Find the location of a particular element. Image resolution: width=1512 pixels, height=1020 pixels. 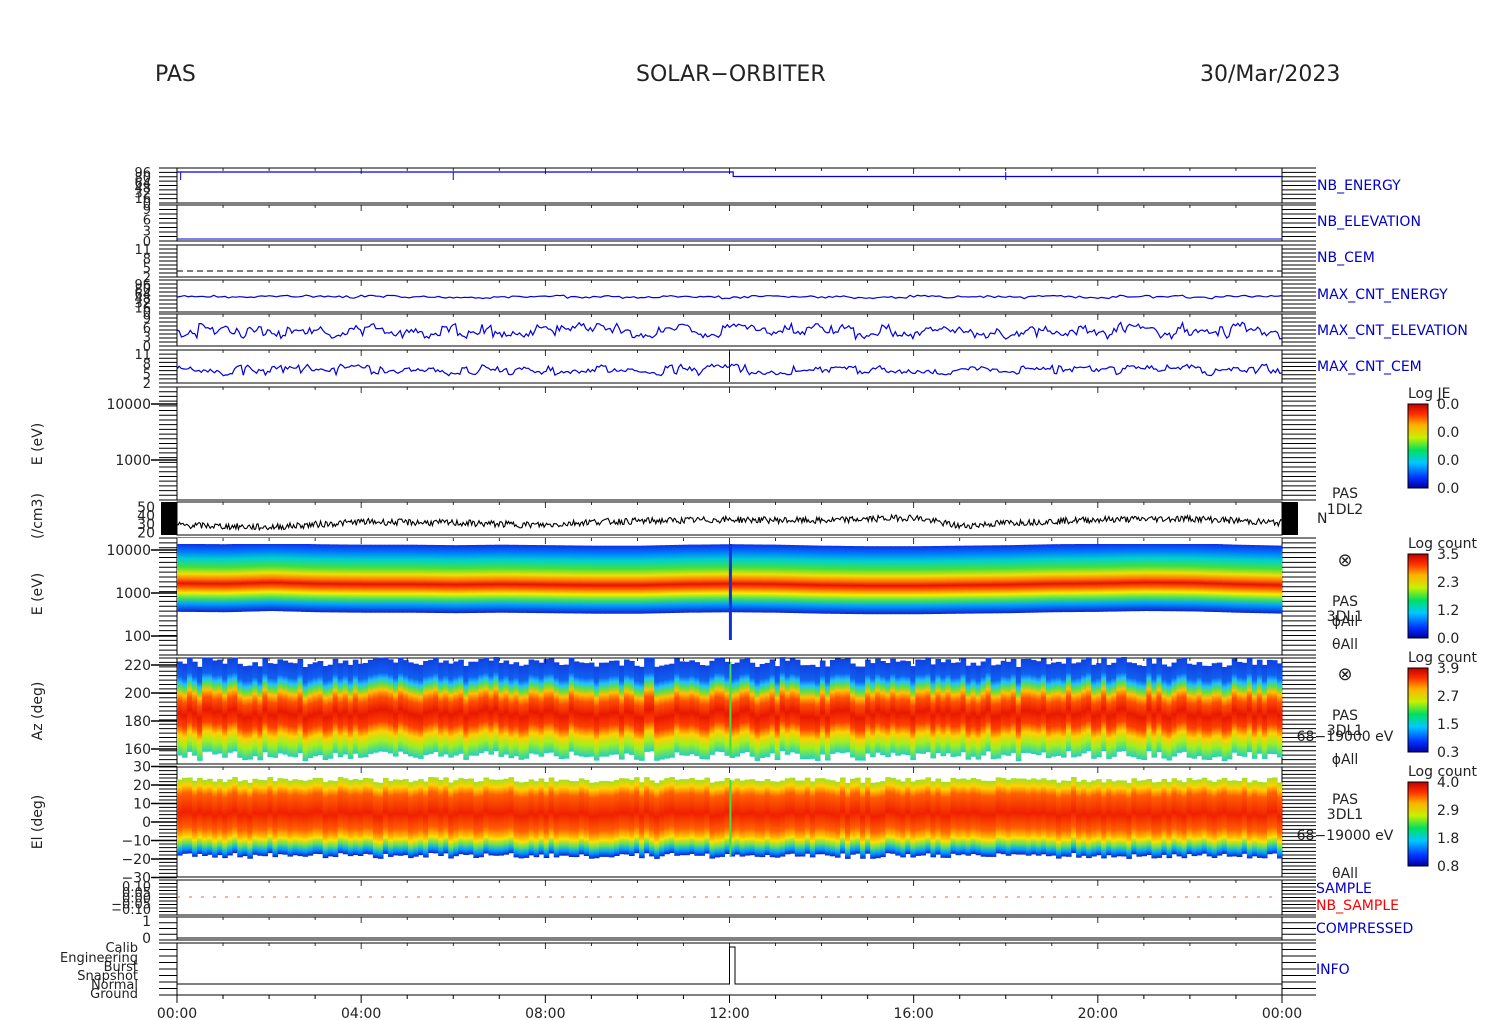

ytick-label: 16 is located at coordinates (142, 199).